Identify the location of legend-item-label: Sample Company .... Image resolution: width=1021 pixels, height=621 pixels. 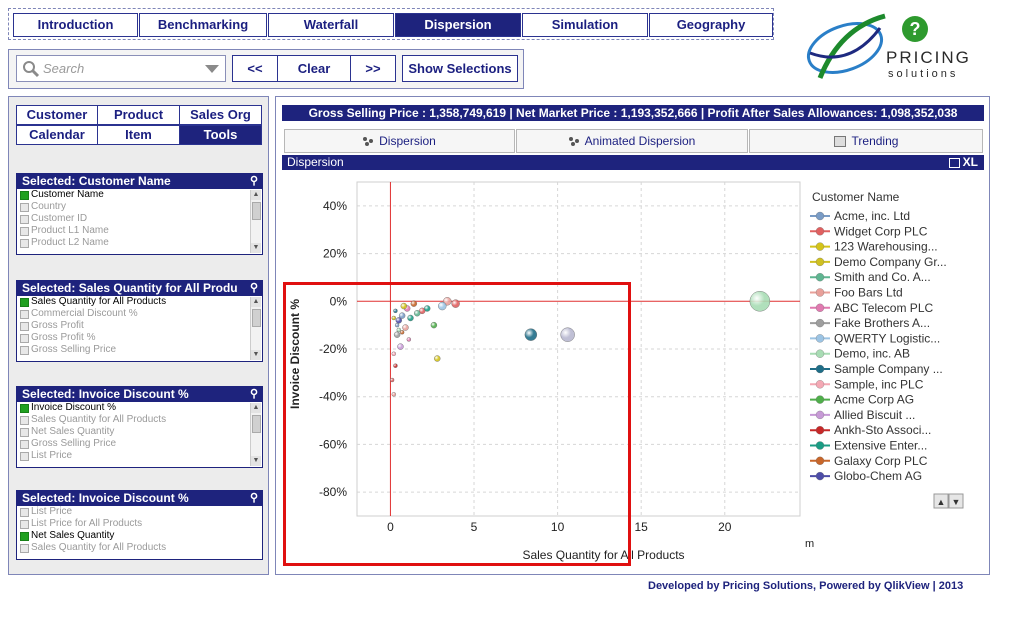
(888, 369).